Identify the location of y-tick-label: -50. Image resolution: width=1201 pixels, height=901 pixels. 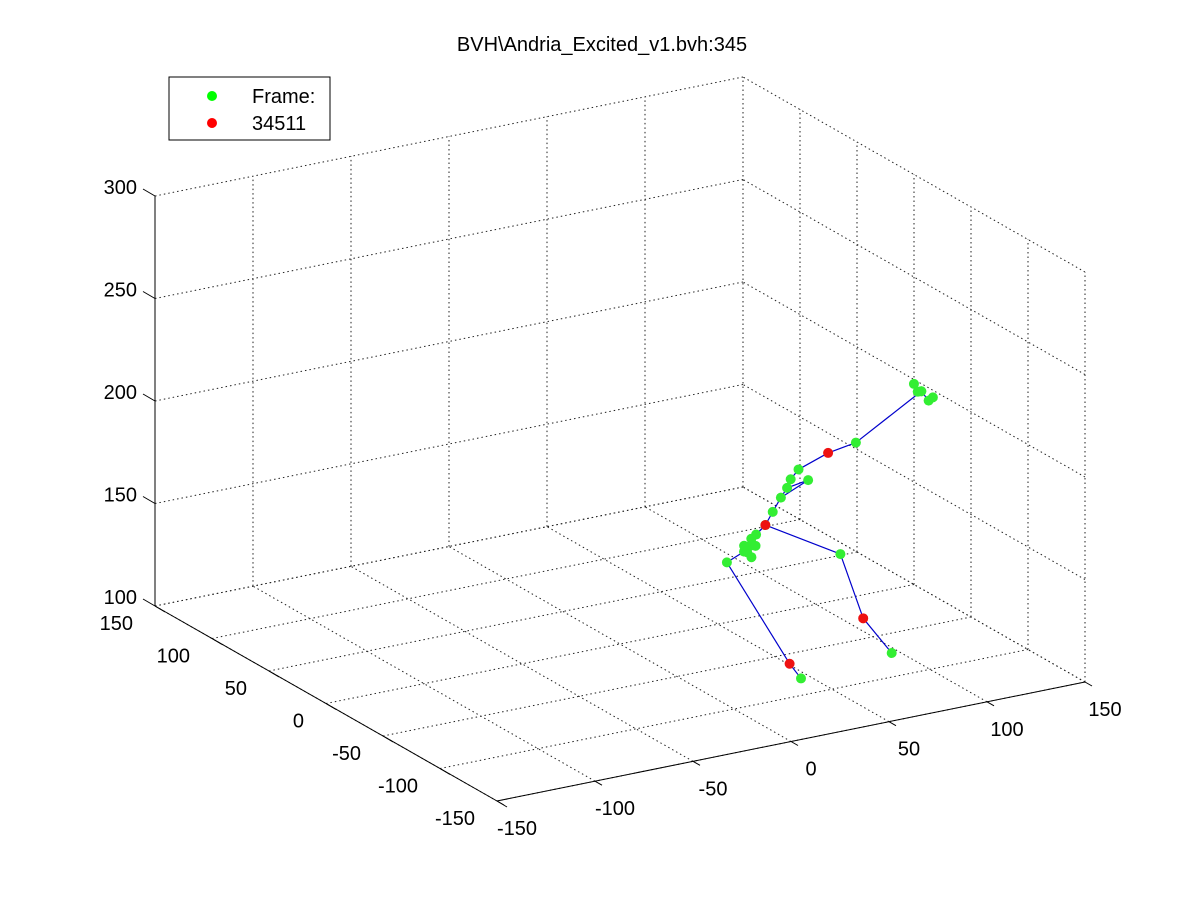
(346, 754).